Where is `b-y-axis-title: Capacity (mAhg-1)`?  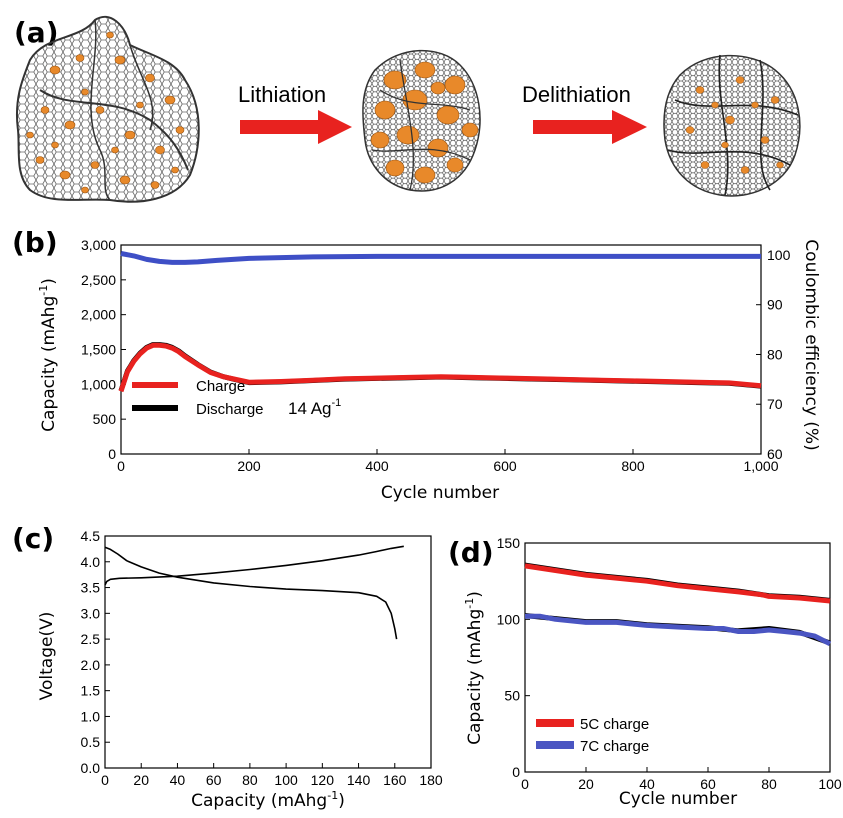
b-y-axis-title: Capacity (mAhg-1) is located at coordinates (48, 355).